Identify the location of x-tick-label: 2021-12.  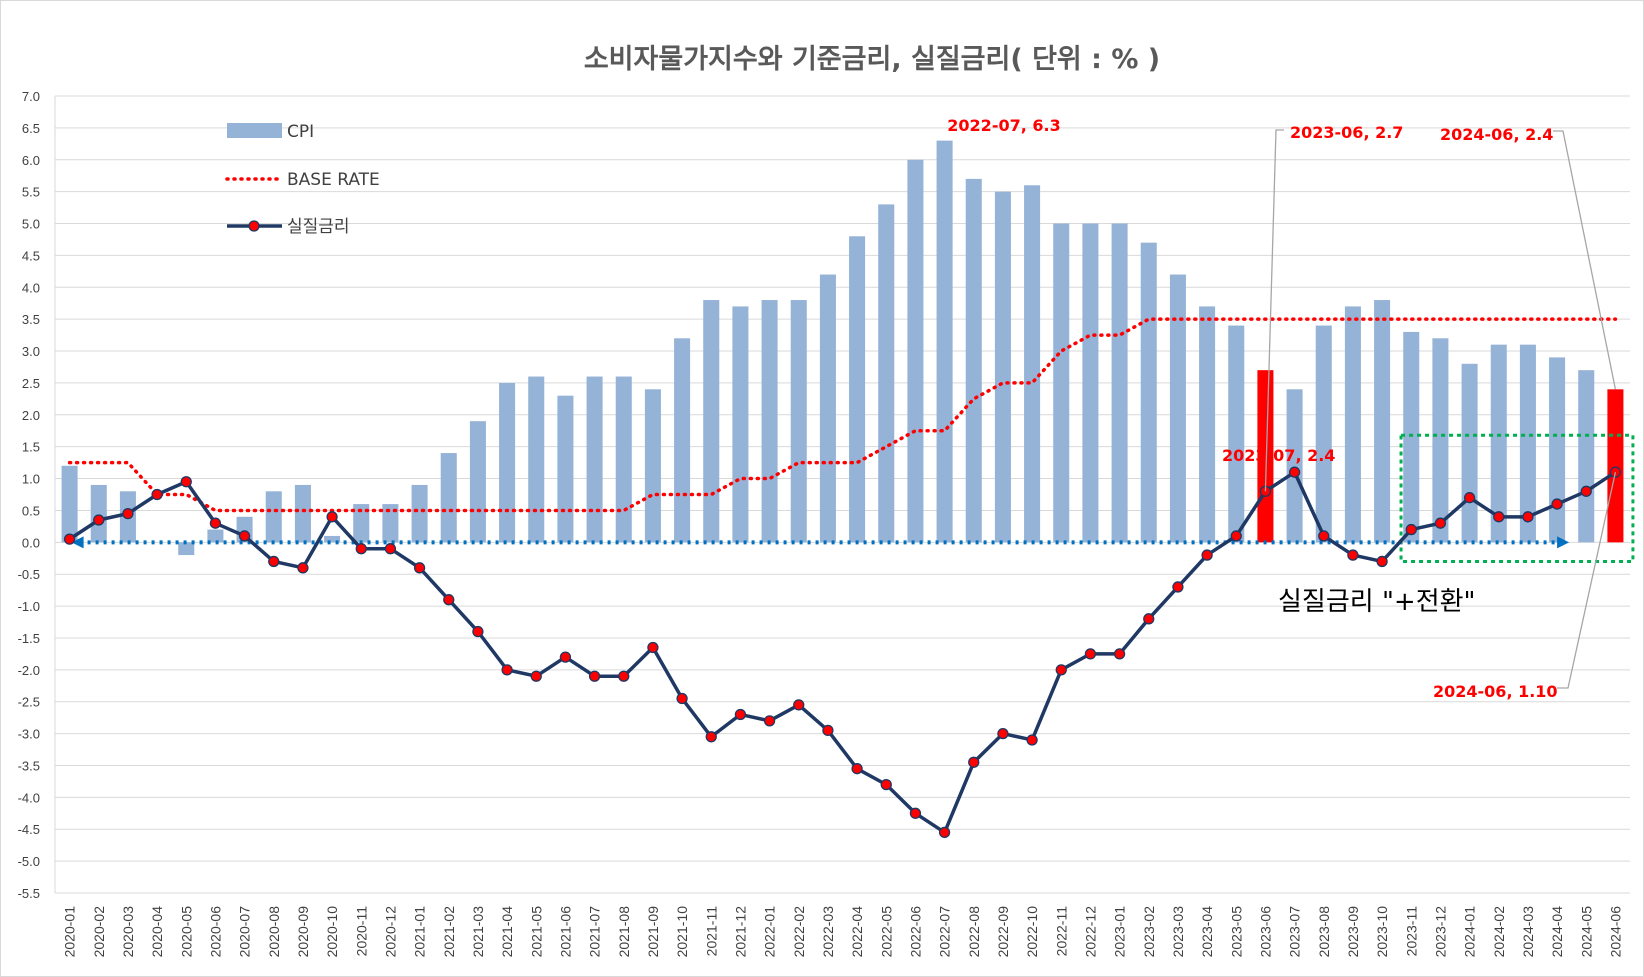
(740, 932).